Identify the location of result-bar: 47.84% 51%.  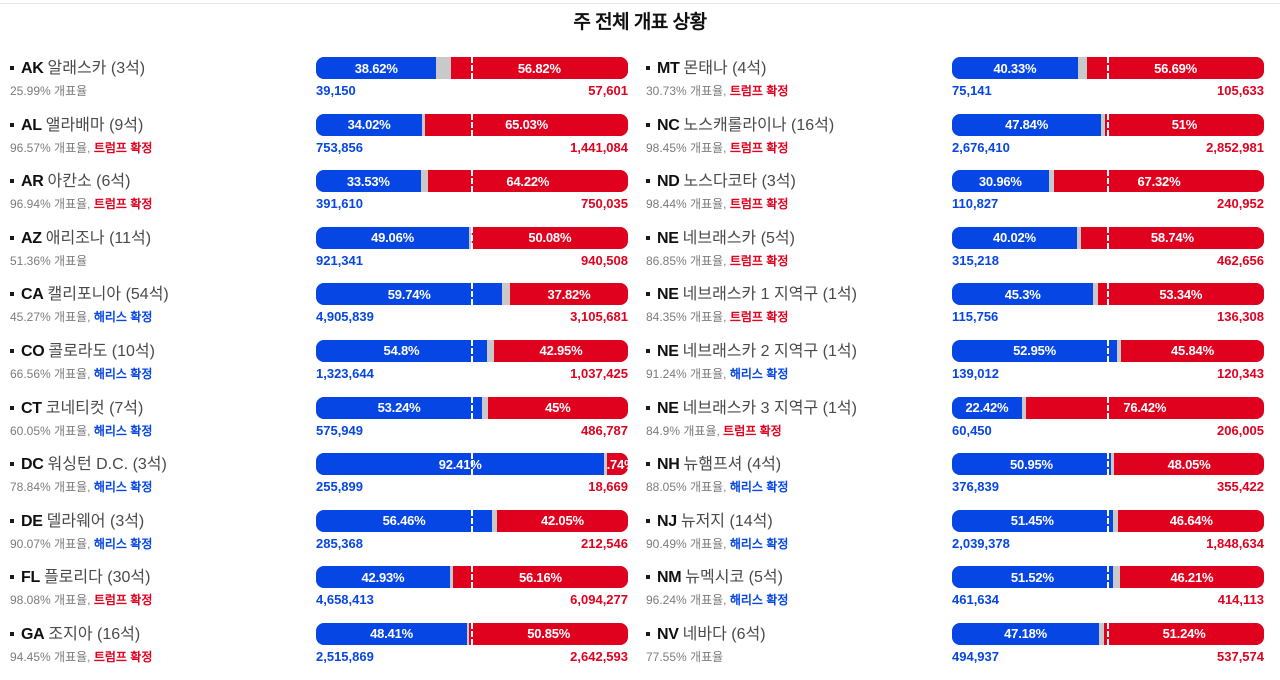
(1108, 124).